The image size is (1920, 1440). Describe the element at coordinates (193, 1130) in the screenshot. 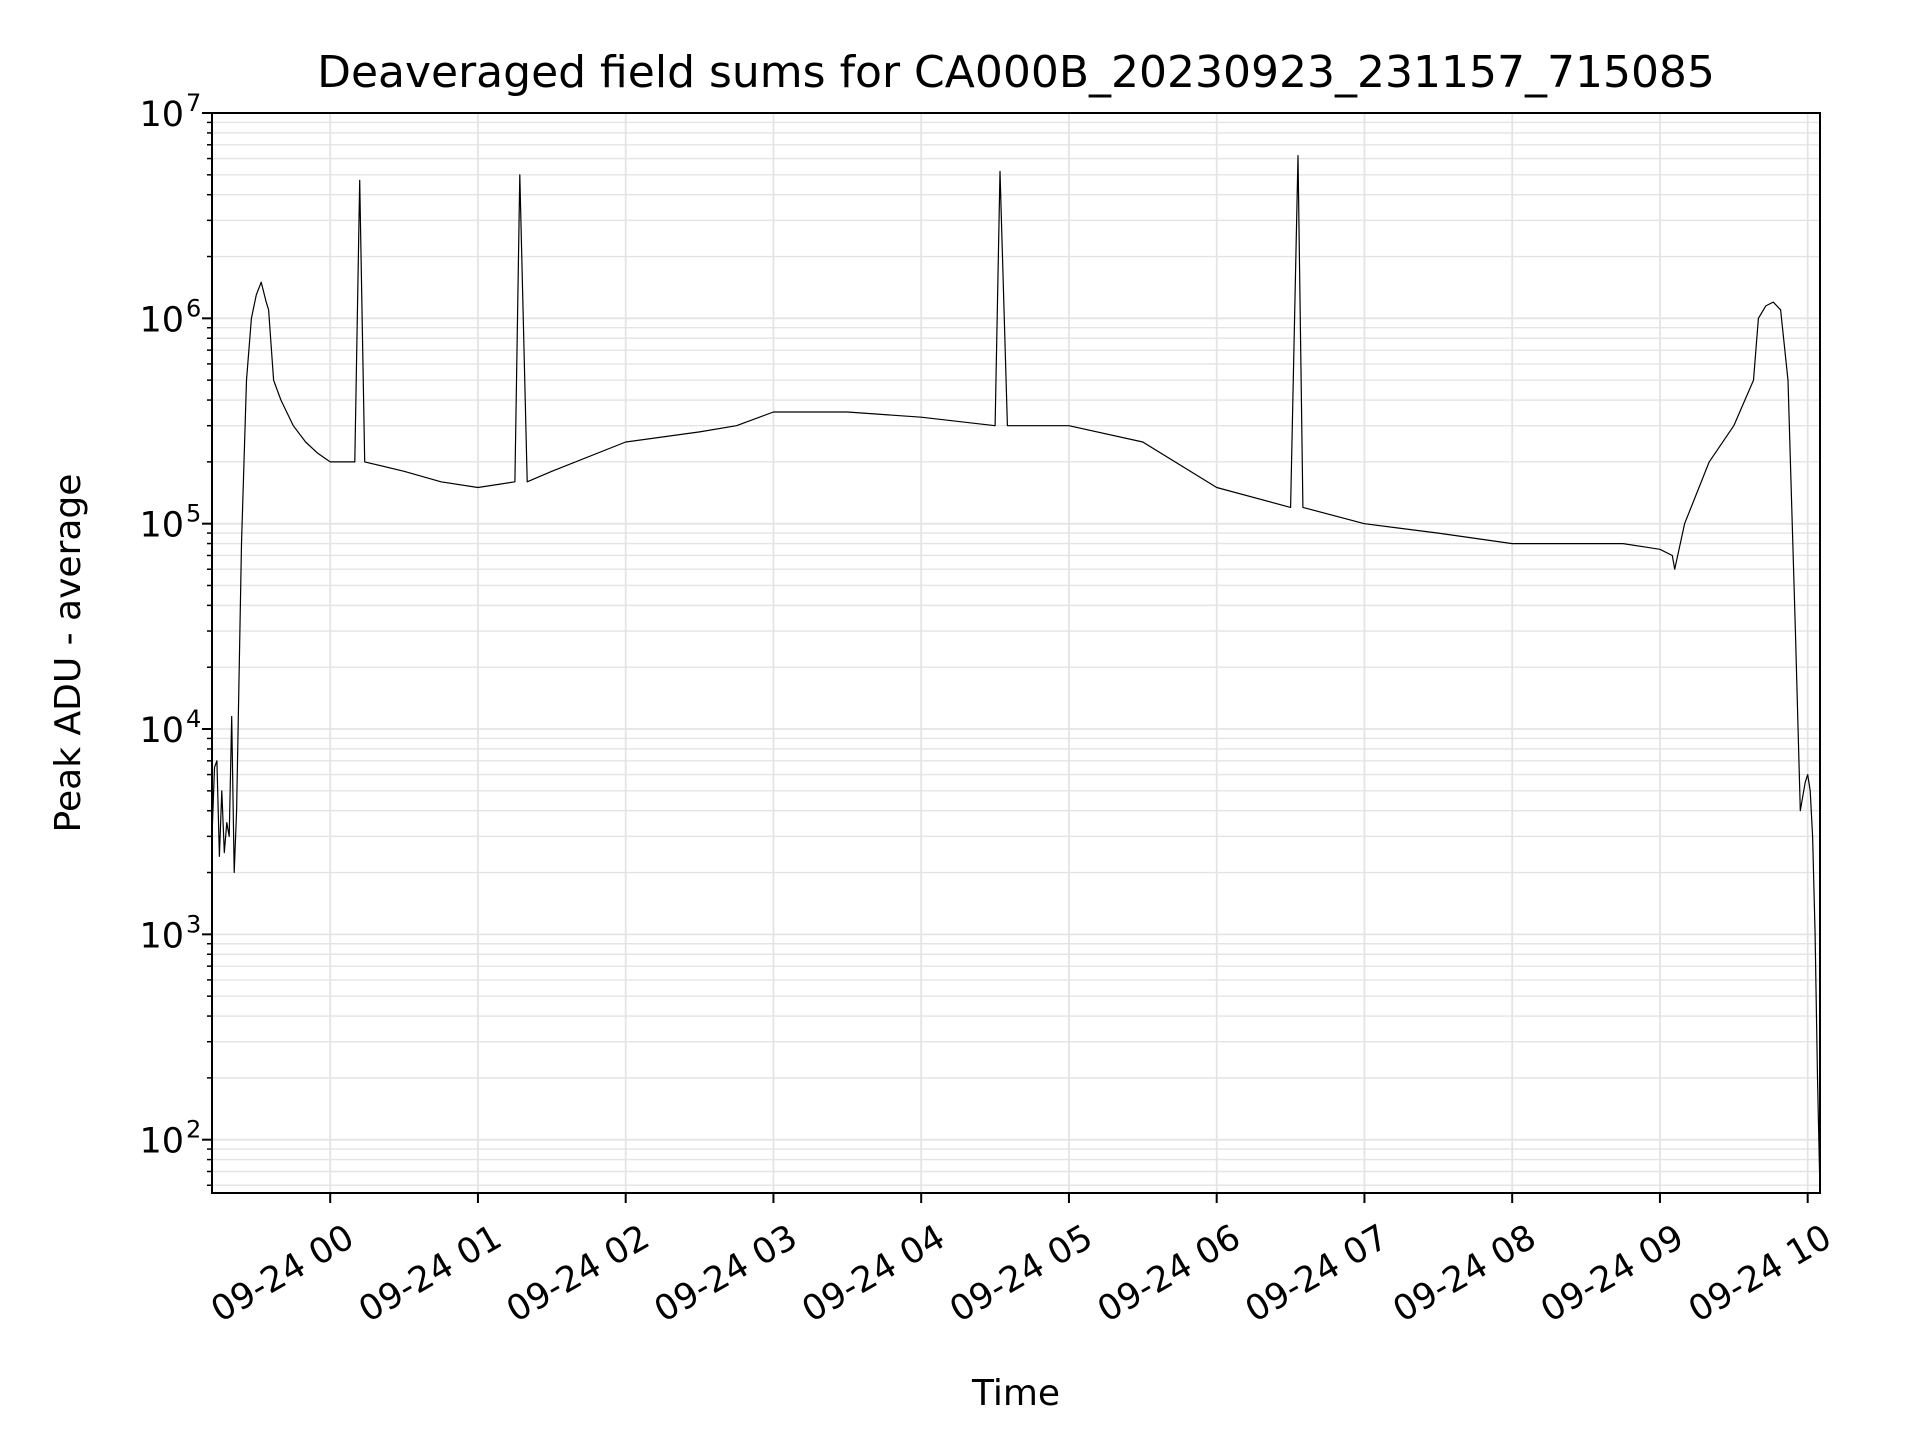

I see `y-tick-label-exponent: 2` at that location.